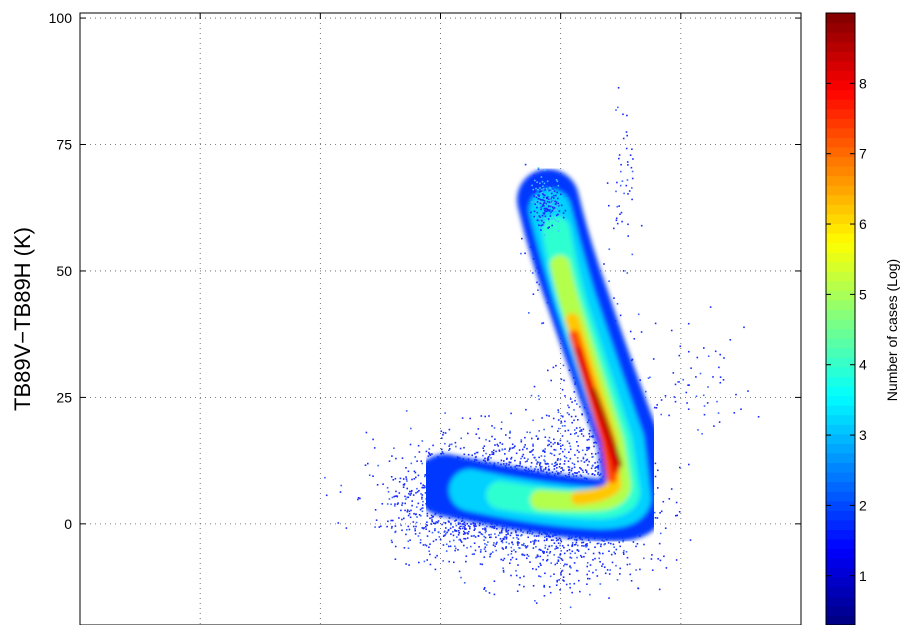  Describe the element at coordinates (548, 201) in the screenshot. I see `density-tips` at that location.